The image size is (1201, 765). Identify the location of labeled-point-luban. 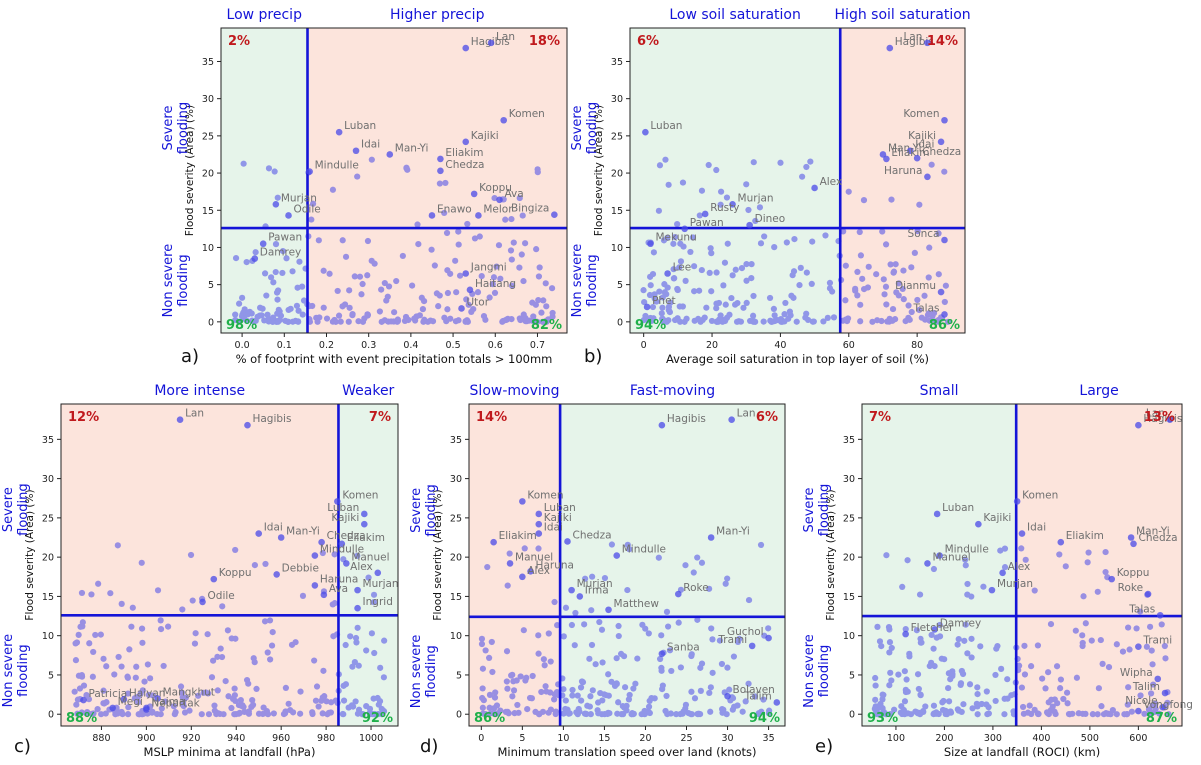
(539, 514).